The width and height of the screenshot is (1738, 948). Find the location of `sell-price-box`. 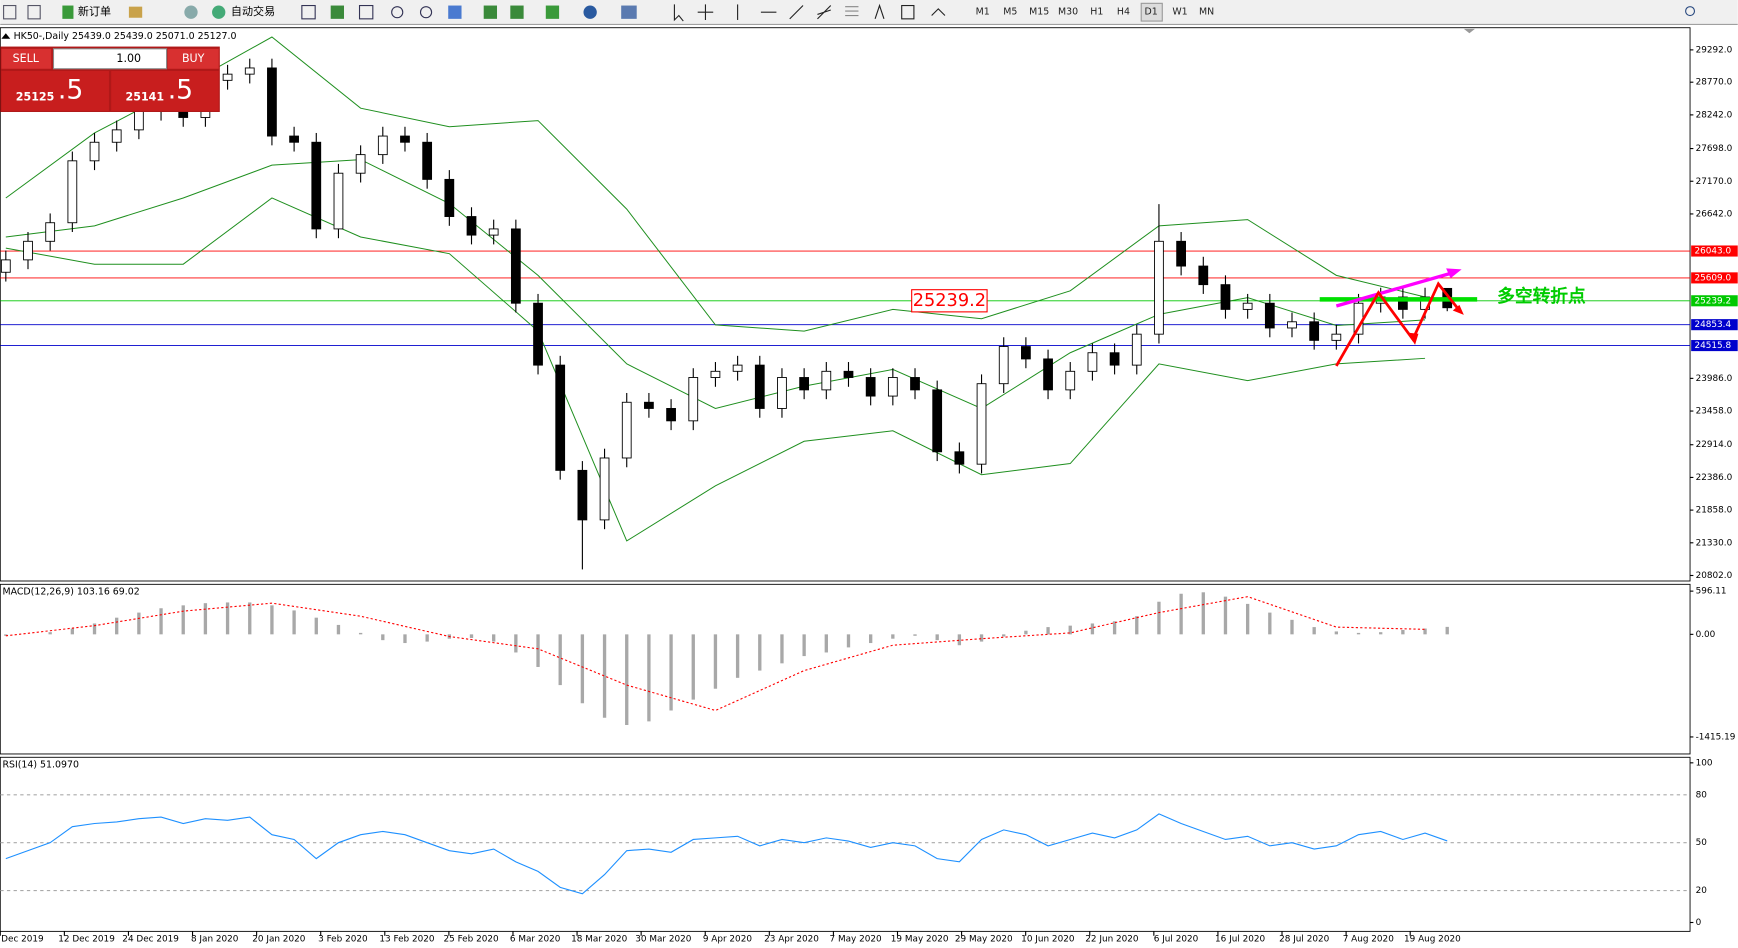

sell-price-box is located at coordinates (55, 90).